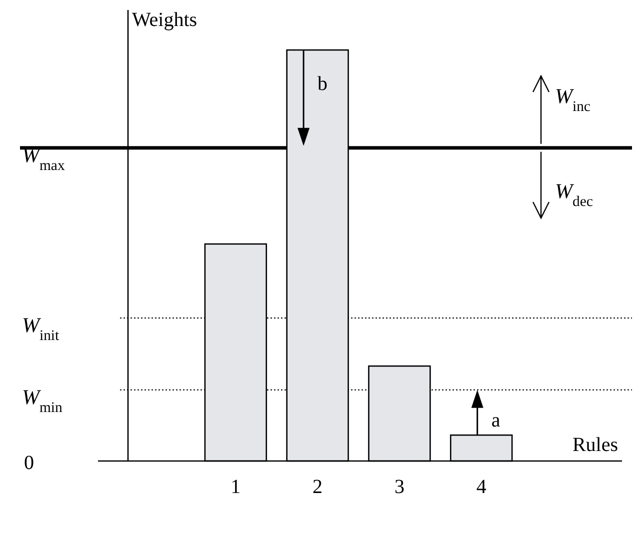 The width and height of the screenshot is (640, 542). What do you see at coordinates (165, 20) in the screenshot?
I see `y-axis-title: Weights` at bounding box center [165, 20].